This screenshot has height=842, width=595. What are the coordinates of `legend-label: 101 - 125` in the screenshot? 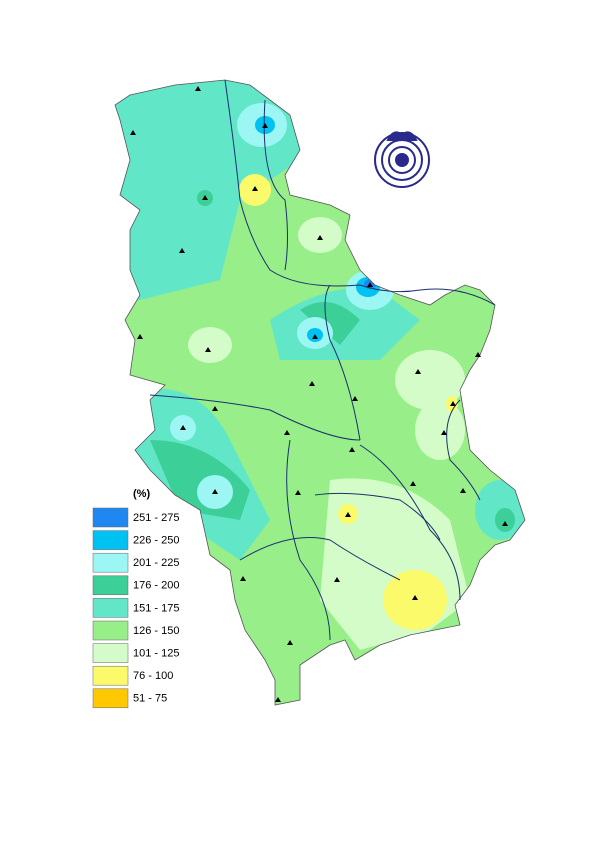 It's located at (156, 654).